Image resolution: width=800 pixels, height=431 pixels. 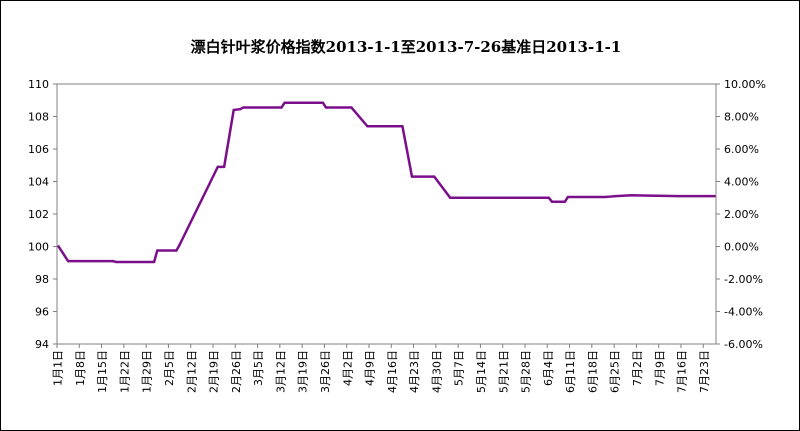 I want to click on y-tick-label: 94, so click(x=42, y=344).